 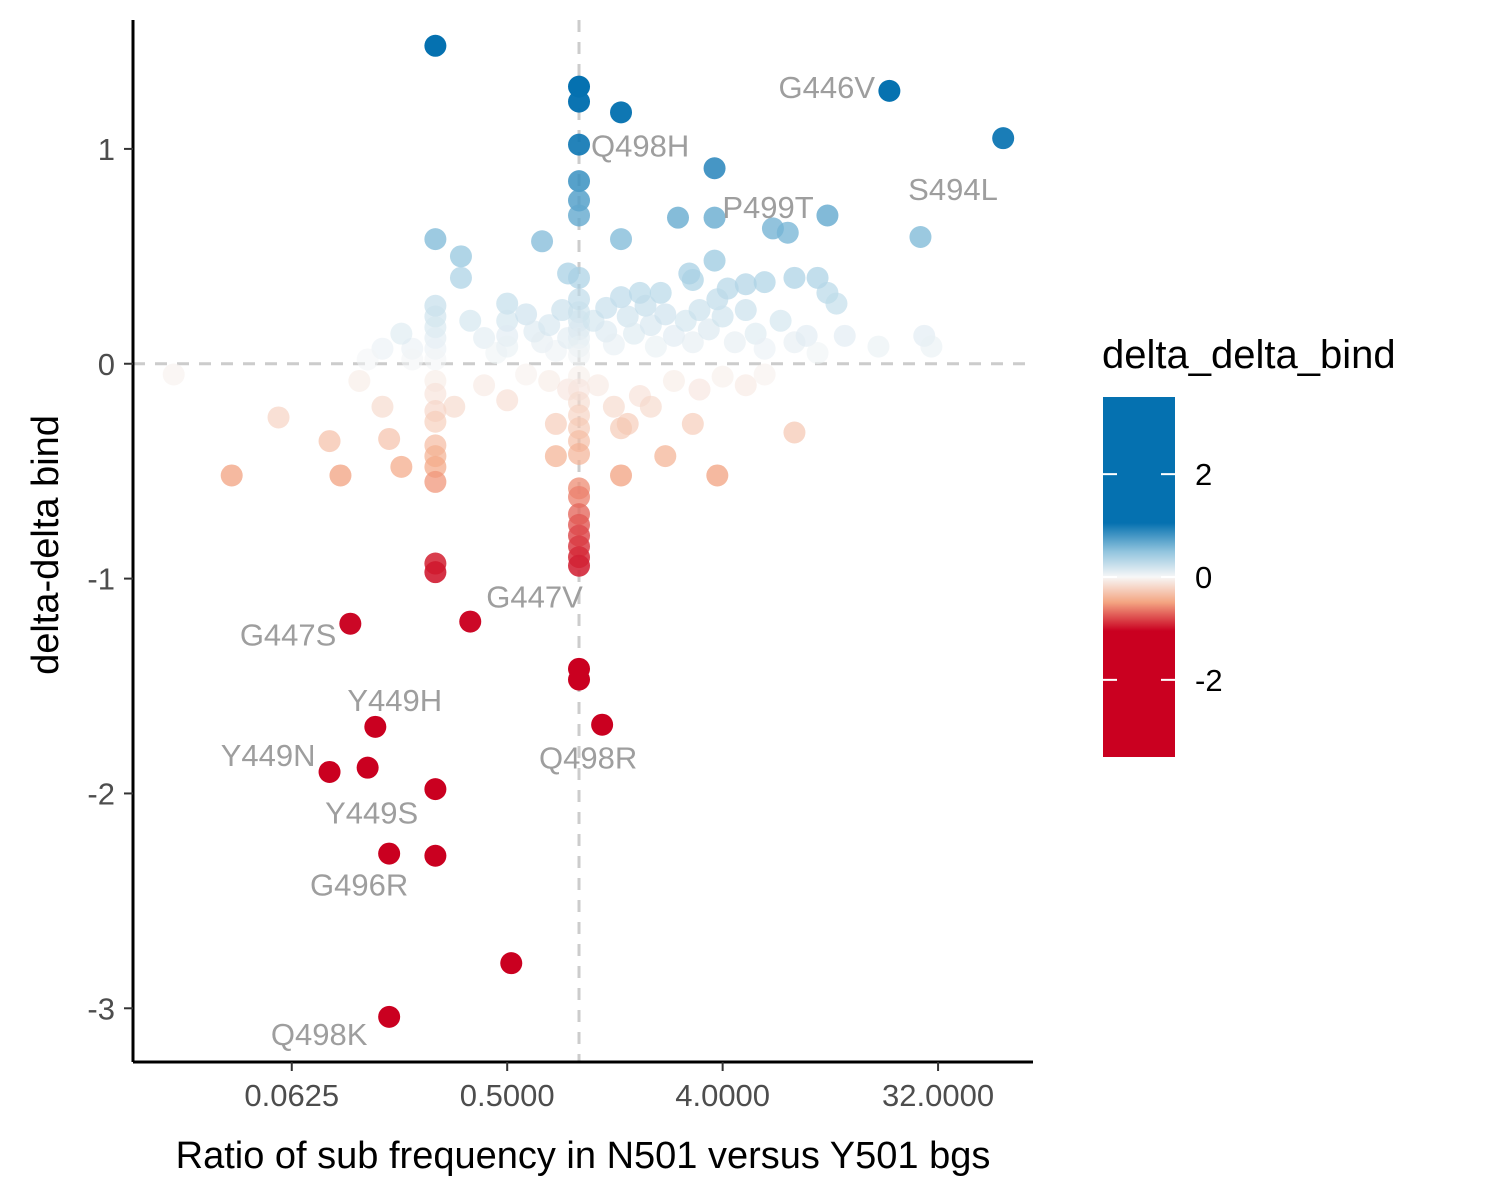 What do you see at coordinates (291, 1095) in the screenshot?
I see `x-tick-label: 0.0625` at bounding box center [291, 1095].